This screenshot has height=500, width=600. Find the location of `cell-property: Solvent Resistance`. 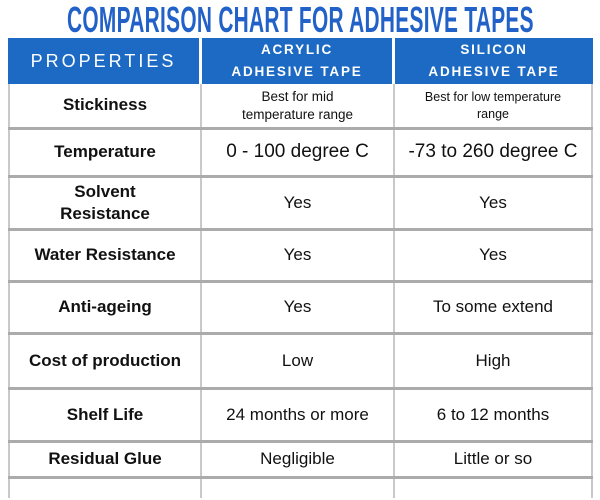

cell-property: Solvent Resistance is located at coordinates (105, 203).